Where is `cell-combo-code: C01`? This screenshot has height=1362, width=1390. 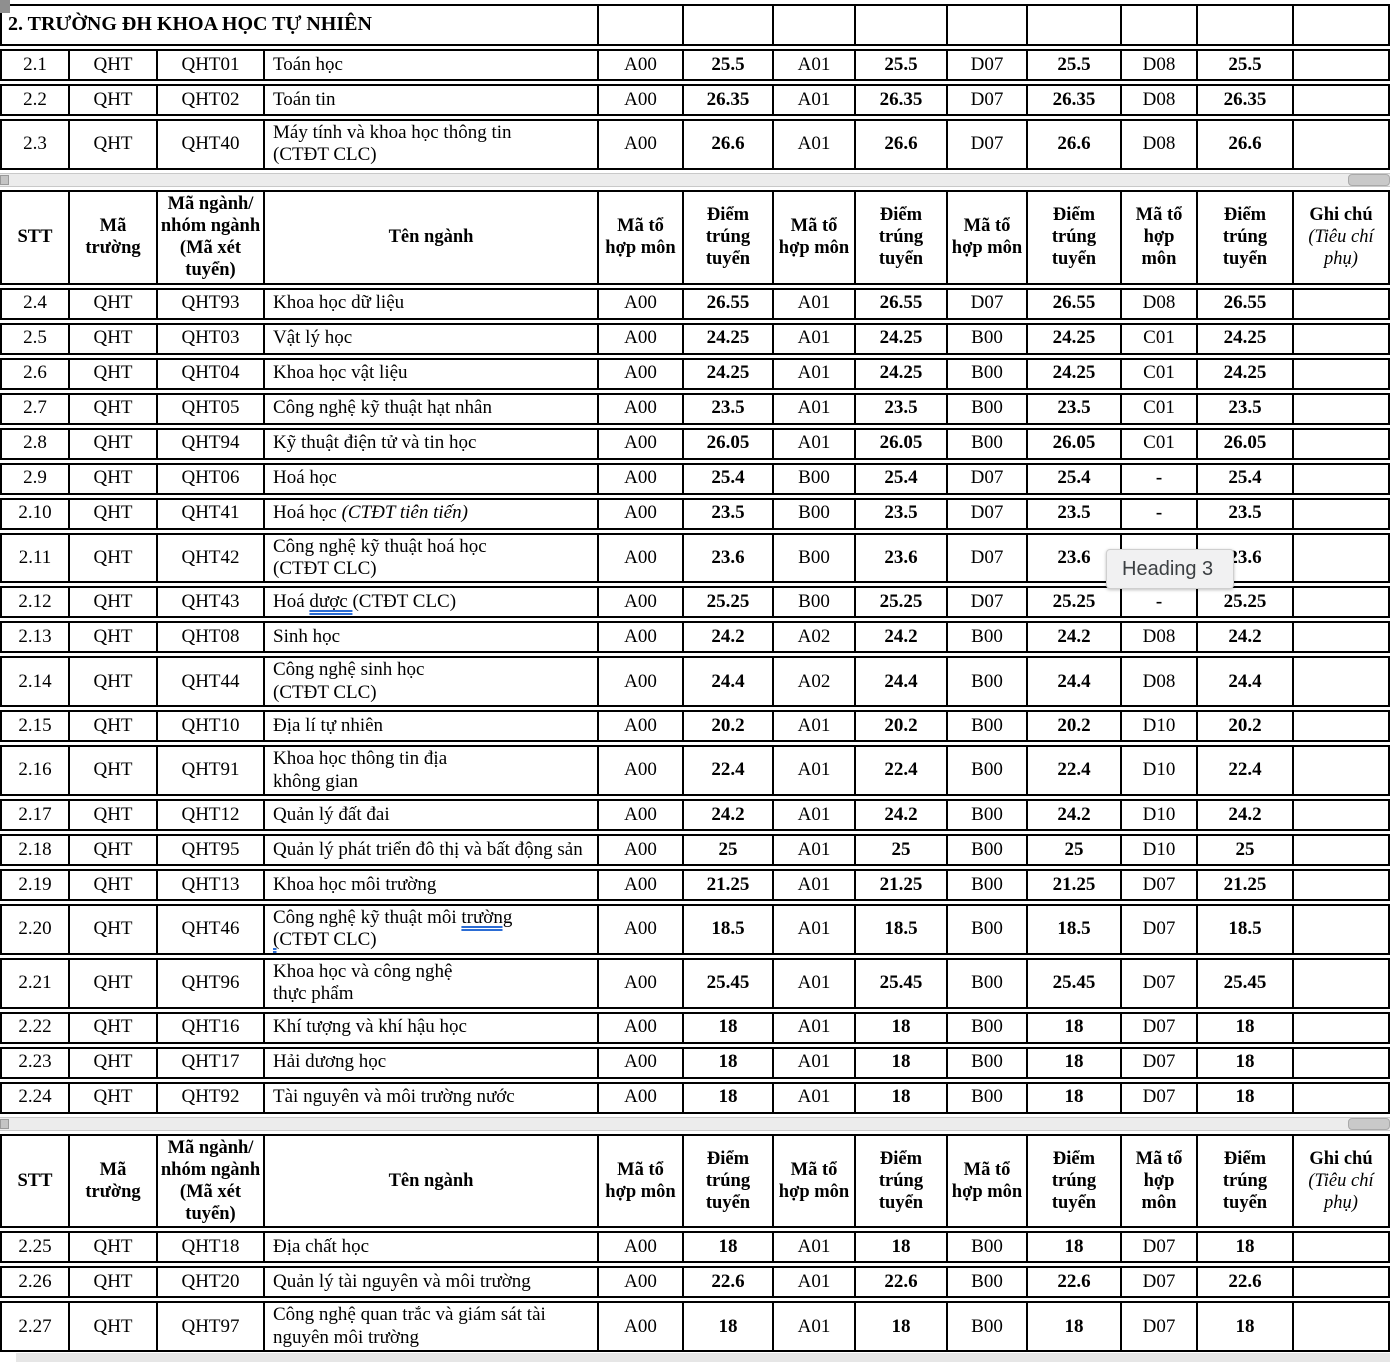 cell-combo-code: C01 is located at coordinates (1159, 373).